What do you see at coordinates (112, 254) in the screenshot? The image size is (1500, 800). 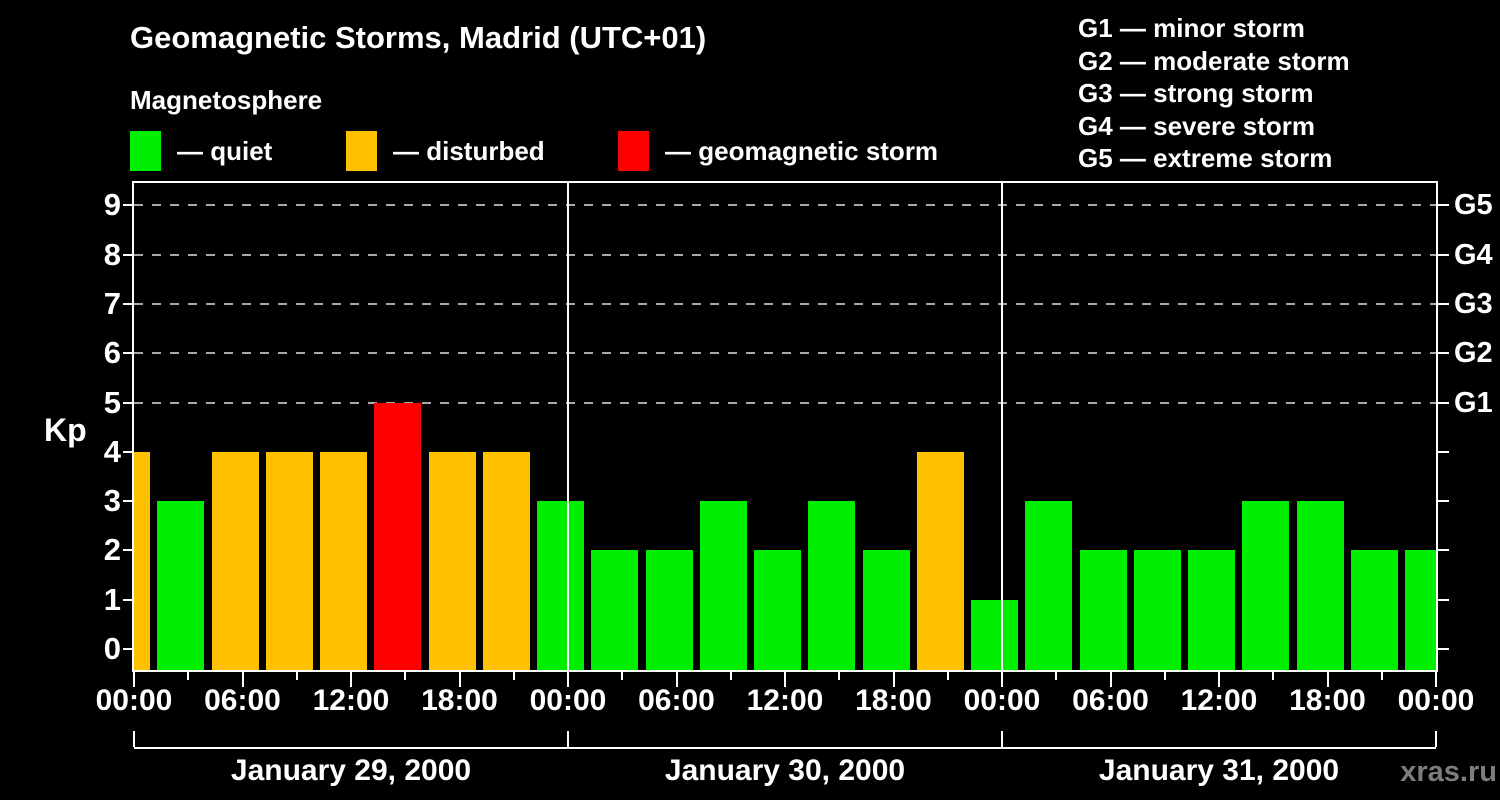 I see `y-axis-label: 8` at bounding box center [112, 254].